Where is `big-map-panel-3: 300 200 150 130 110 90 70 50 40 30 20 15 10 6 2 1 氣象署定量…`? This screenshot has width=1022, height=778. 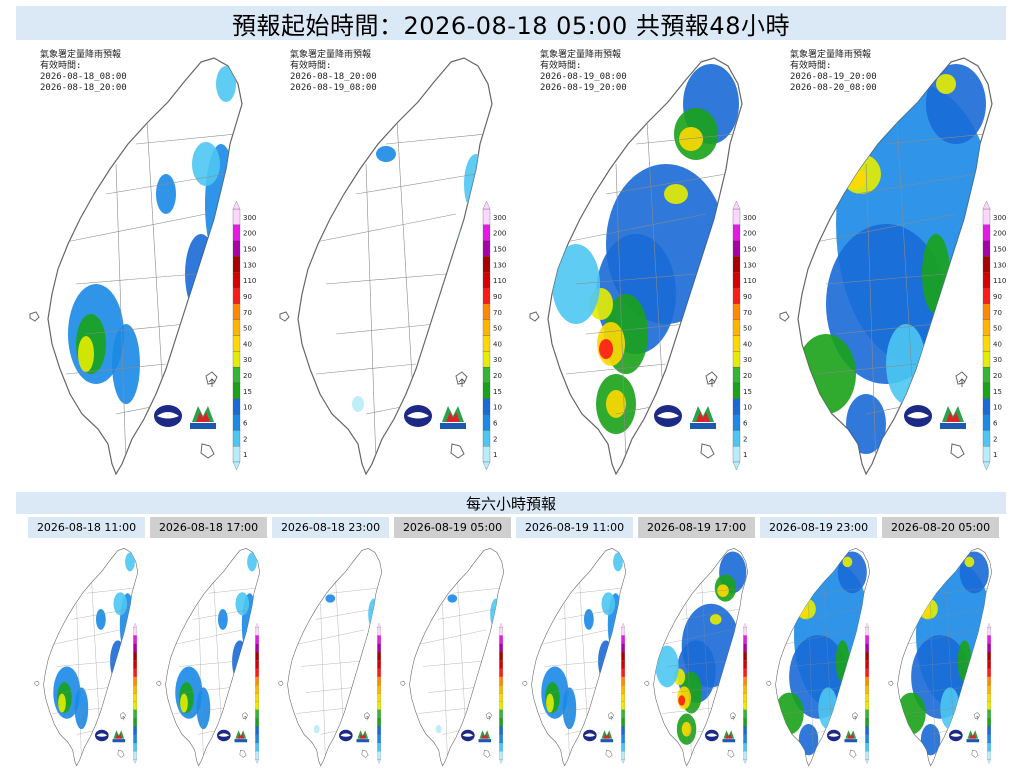
big-map-panel-3: 300 200 150 130 110 90 70 50 40 30 20 15 10 6 2 1 氣象署定量… is located at coordinates (638, 264).